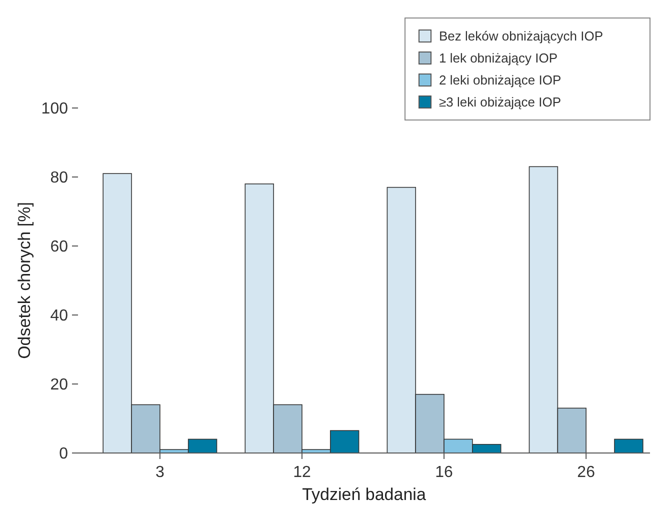 This screenshot has height=509, width=660. Describe the element at coordinates (498, 58) in the screenshot. I see `legend-label: 1 lek obniżający IOP` at that location.